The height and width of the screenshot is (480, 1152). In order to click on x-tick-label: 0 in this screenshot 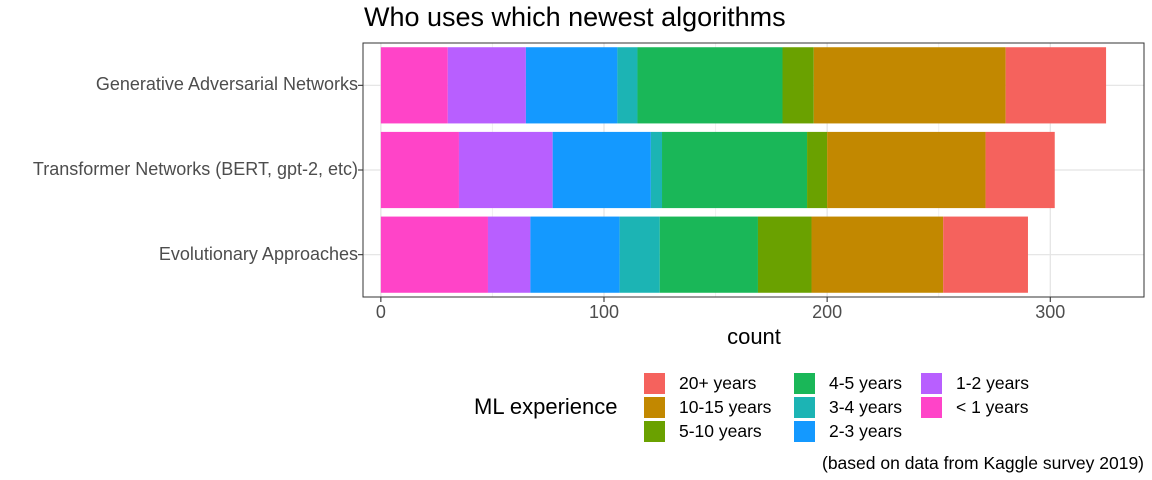, I will do `click(380, 312)`.